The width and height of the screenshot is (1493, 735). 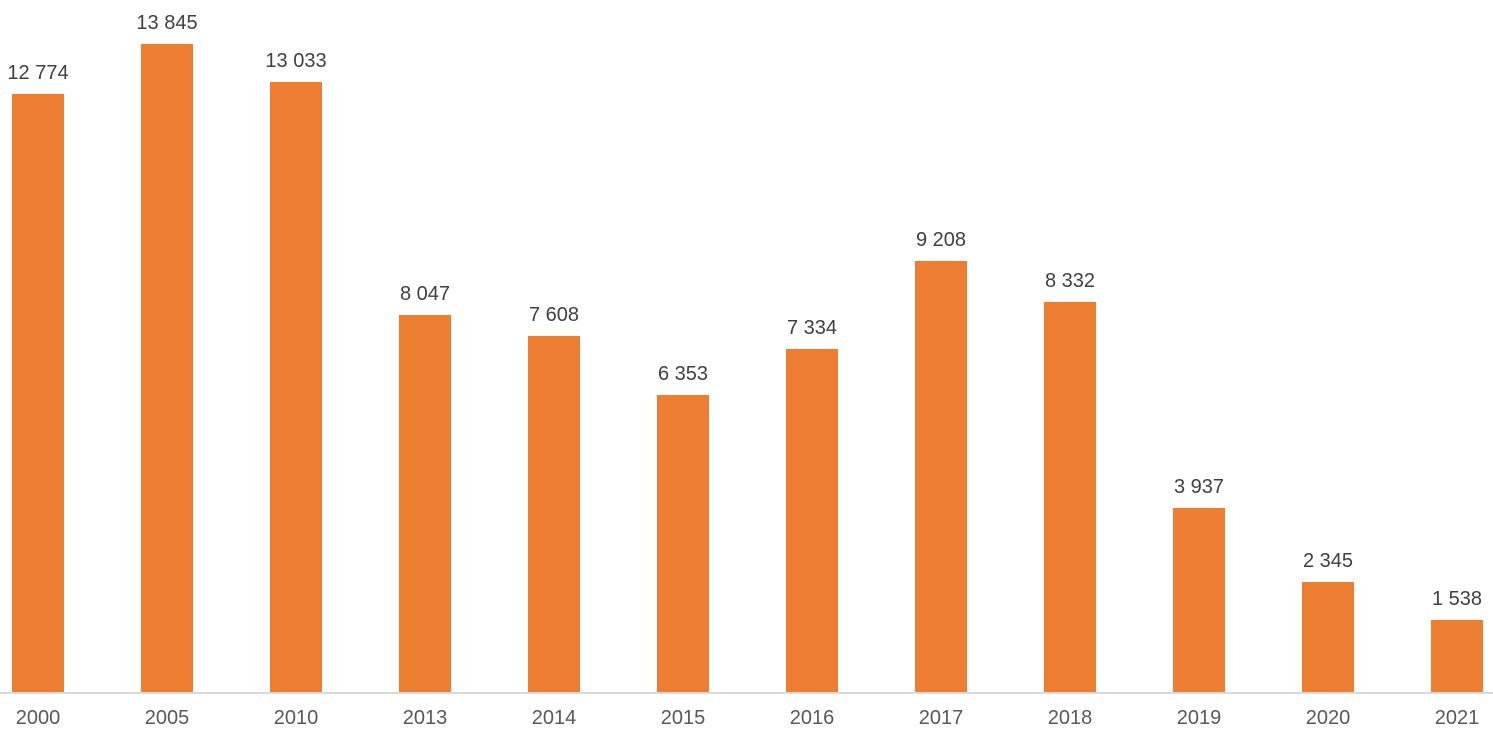 What do you see at coordinates (812, 328) in the screenshot?
I see `data-label-2016: 7 334` at bounding box center [812, 328].